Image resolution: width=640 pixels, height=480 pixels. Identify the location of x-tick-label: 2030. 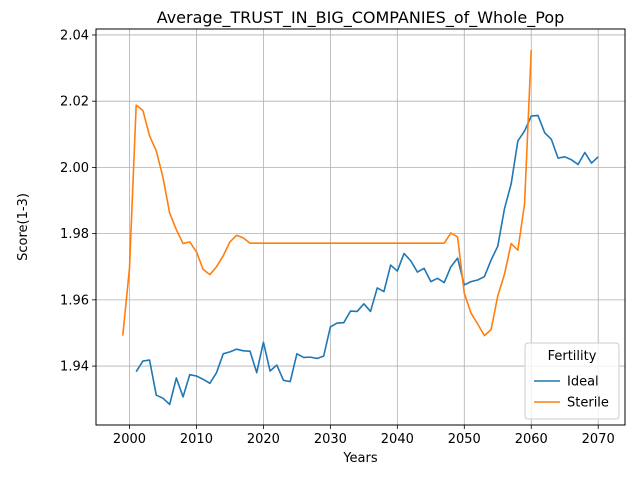
(330, 439).